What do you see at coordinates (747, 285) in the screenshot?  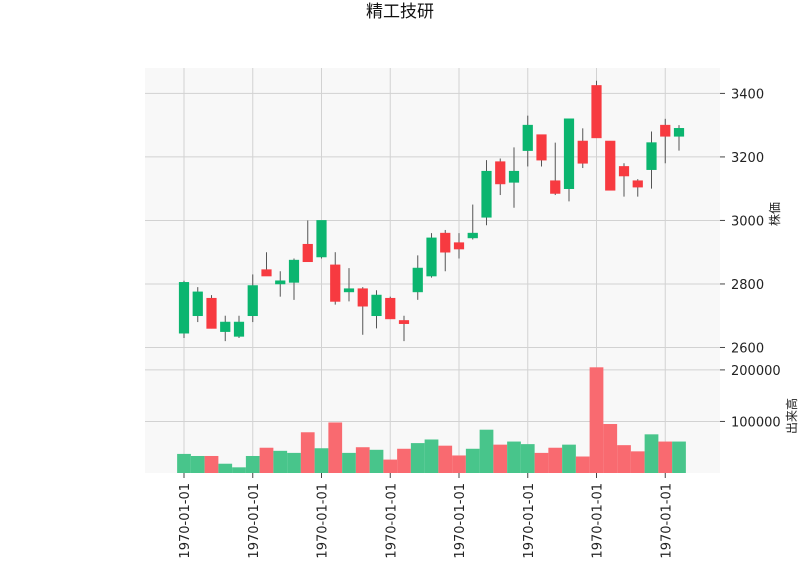 I see `price-tick-label: 2800` at bounding box center [747, 285].